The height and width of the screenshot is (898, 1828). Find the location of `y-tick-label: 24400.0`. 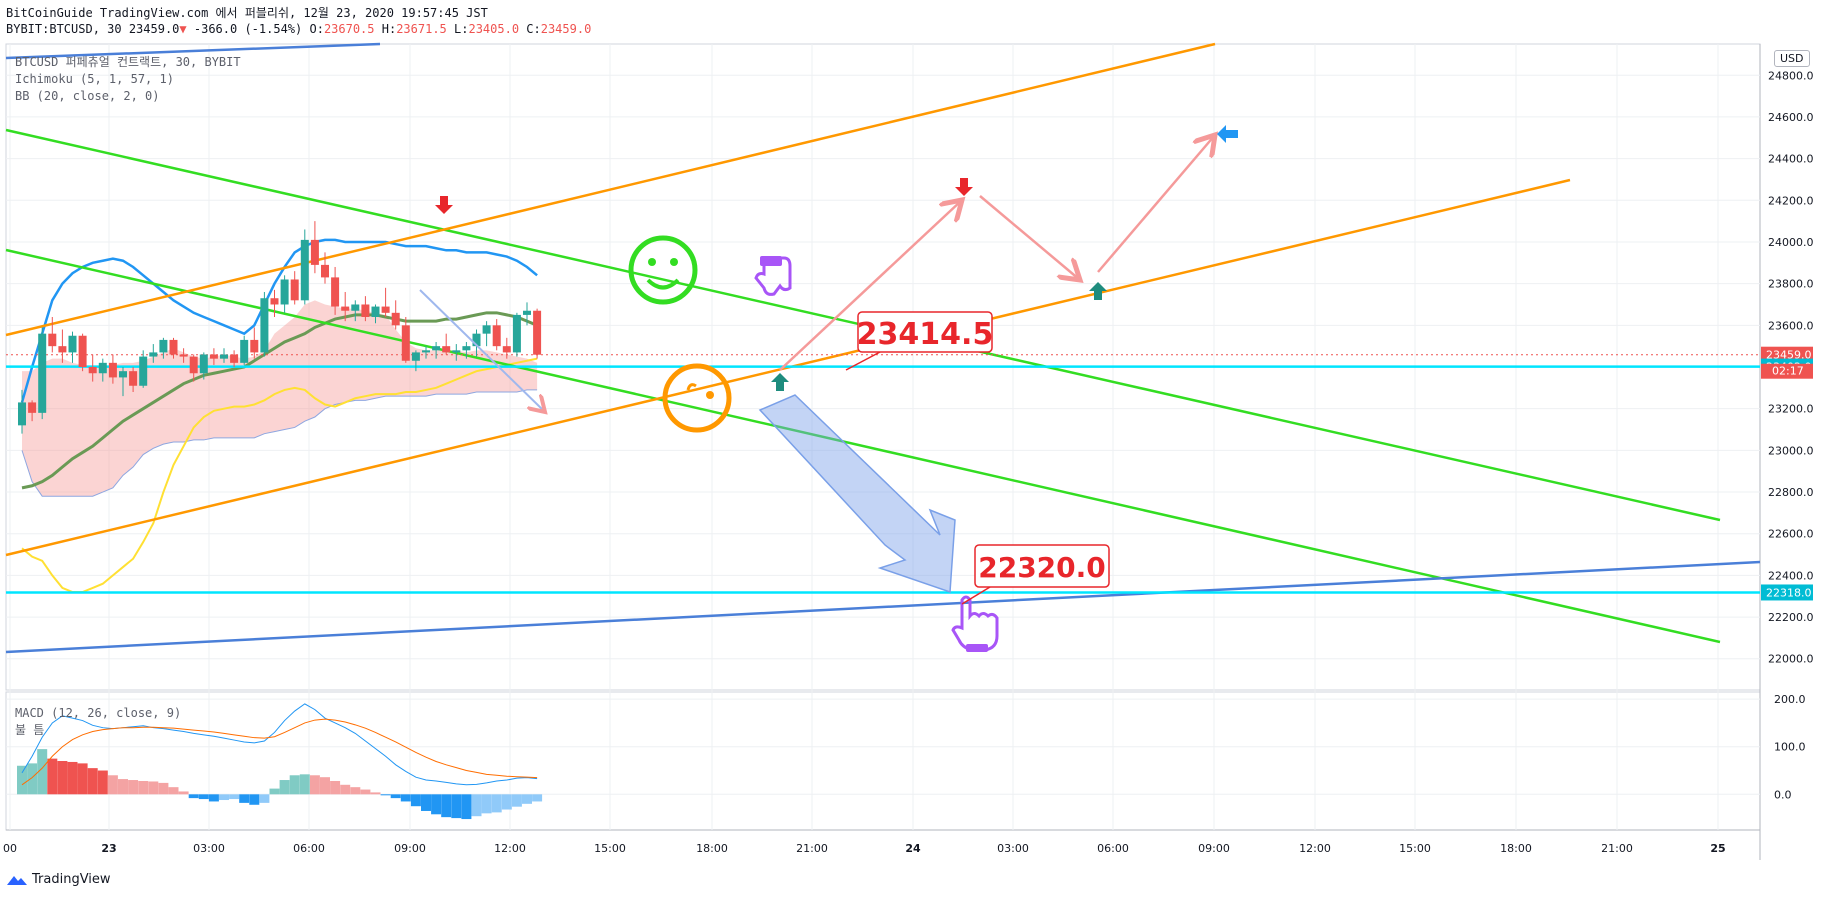

y-tick-label: 24400.0 is located at coordinates (1791, 159).